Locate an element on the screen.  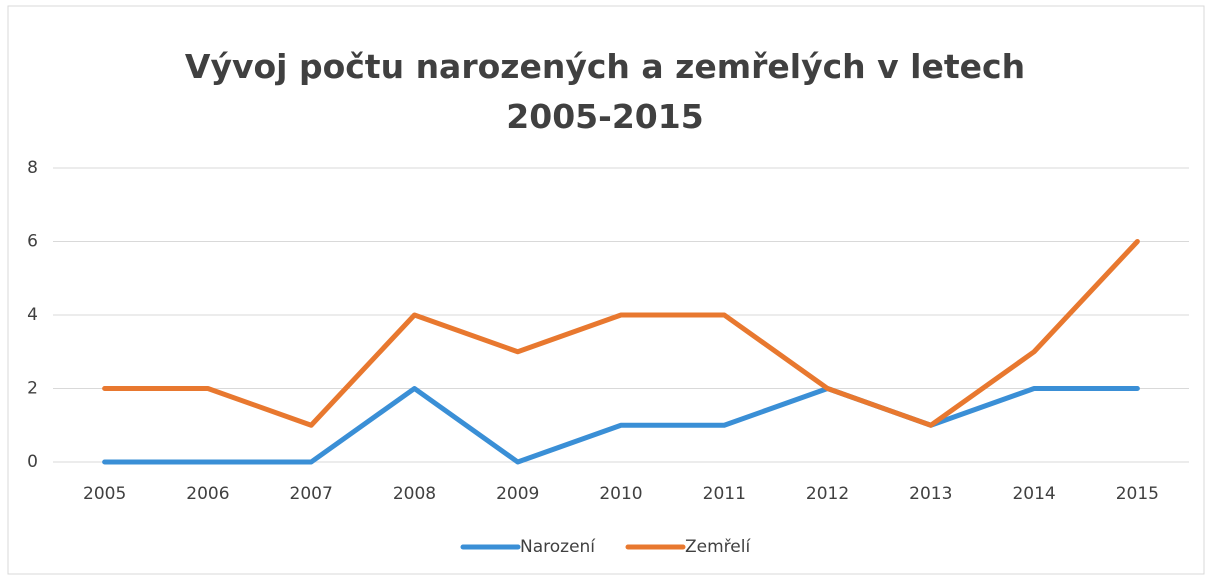
x-tick-label: 2007 is located at coordinates (311, 494).